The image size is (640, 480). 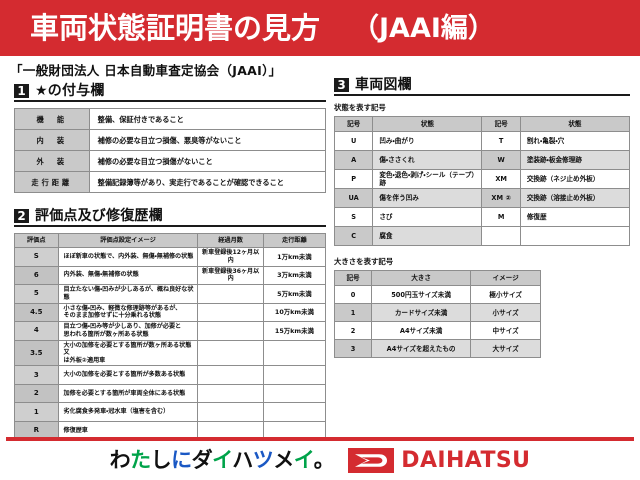 What do you see at coordinates (146, 70) in the screenshot?
I see `organization-subtitle: 「一般財団法人 日本自動車査定協会（JAAI）」` at bounding box center [146, 70].